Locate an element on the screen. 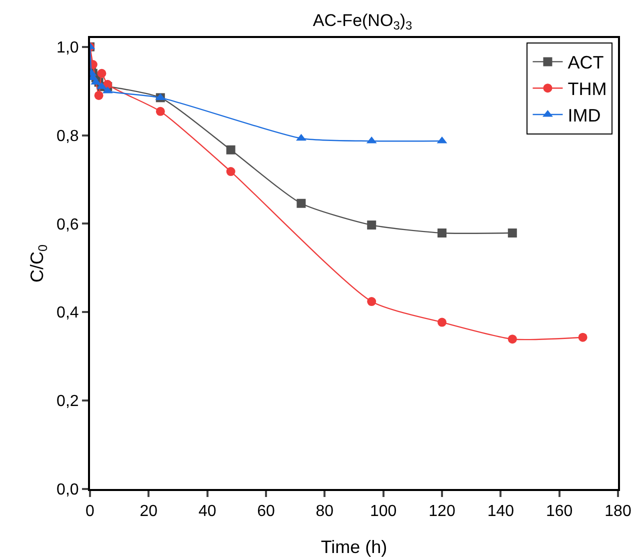 This screenshot has width=636, height=557. legend-label: IMD is located at coordinates (584, 116).